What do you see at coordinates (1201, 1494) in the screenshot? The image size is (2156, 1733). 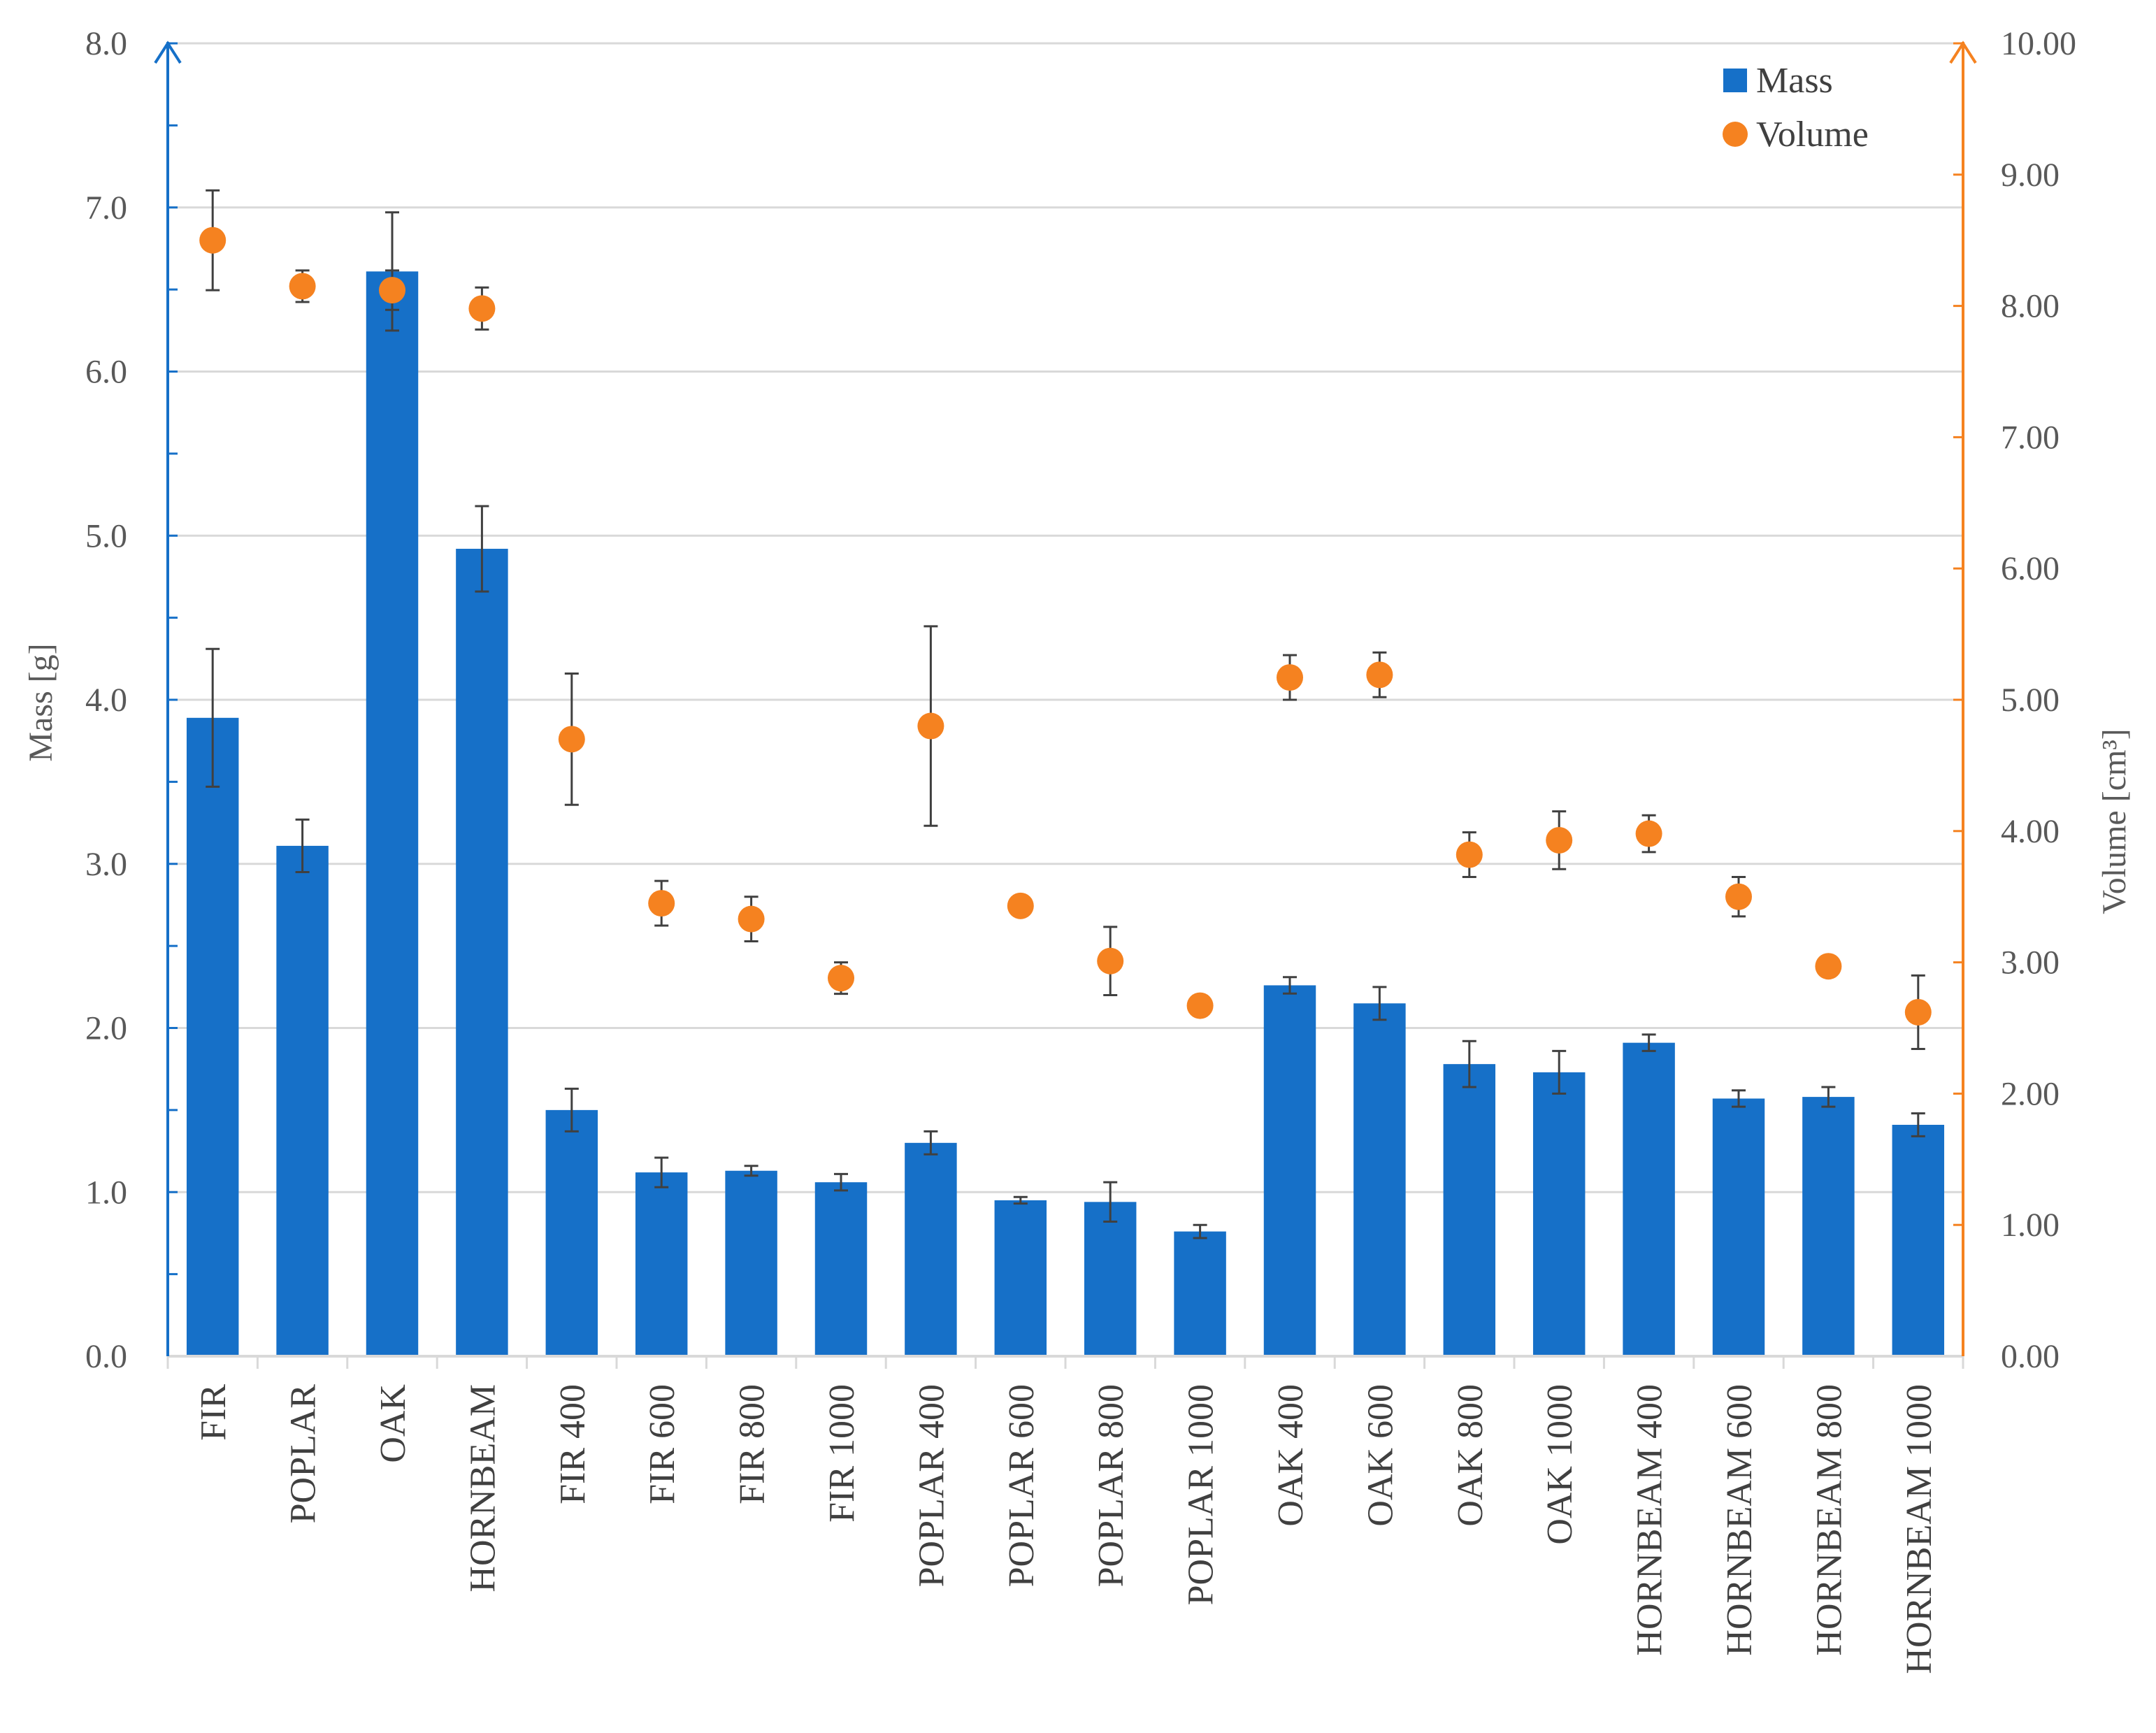 I see `category-label: POPLAR 1000` at bounding box center [1201, 1494].